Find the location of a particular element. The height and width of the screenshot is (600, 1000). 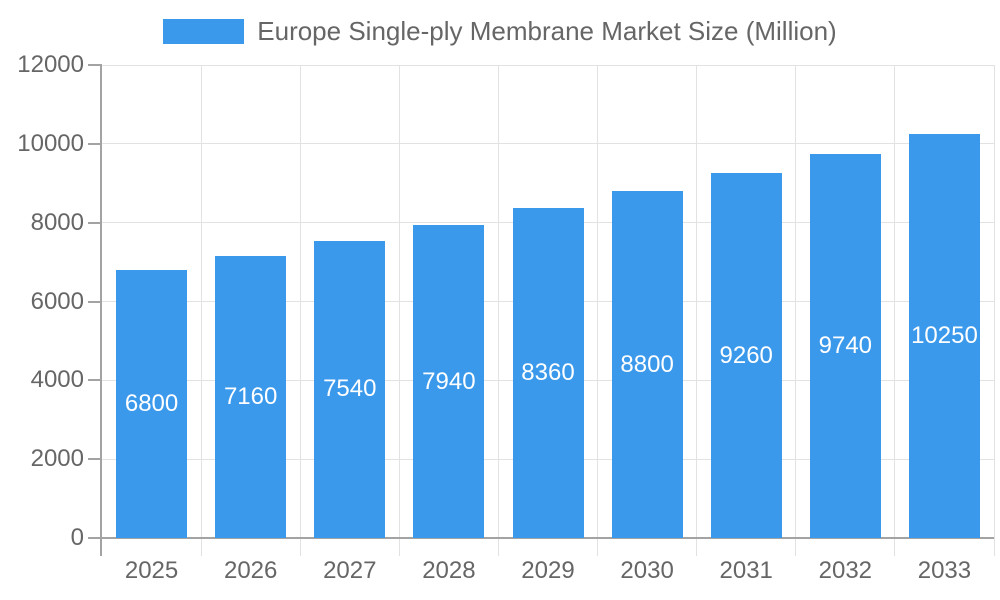

x-axis-label: 2032 is located at coordinates (845, 570).